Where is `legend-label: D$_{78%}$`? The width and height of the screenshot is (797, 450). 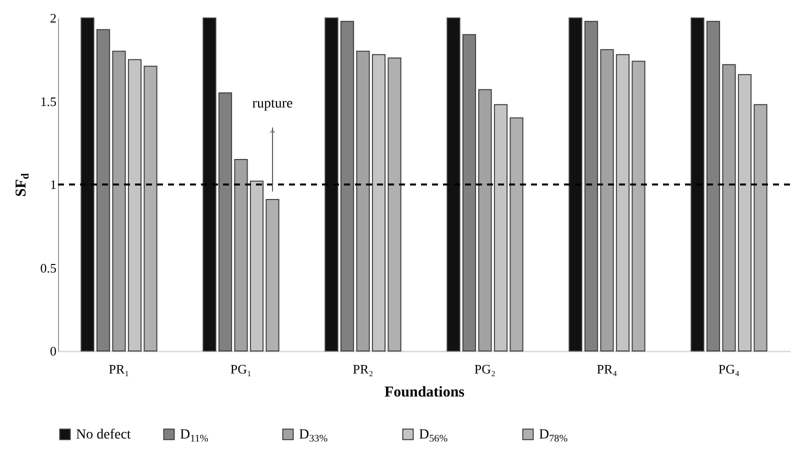
legend-label: D$_{78%}$ is located at coordinates (553, 435).